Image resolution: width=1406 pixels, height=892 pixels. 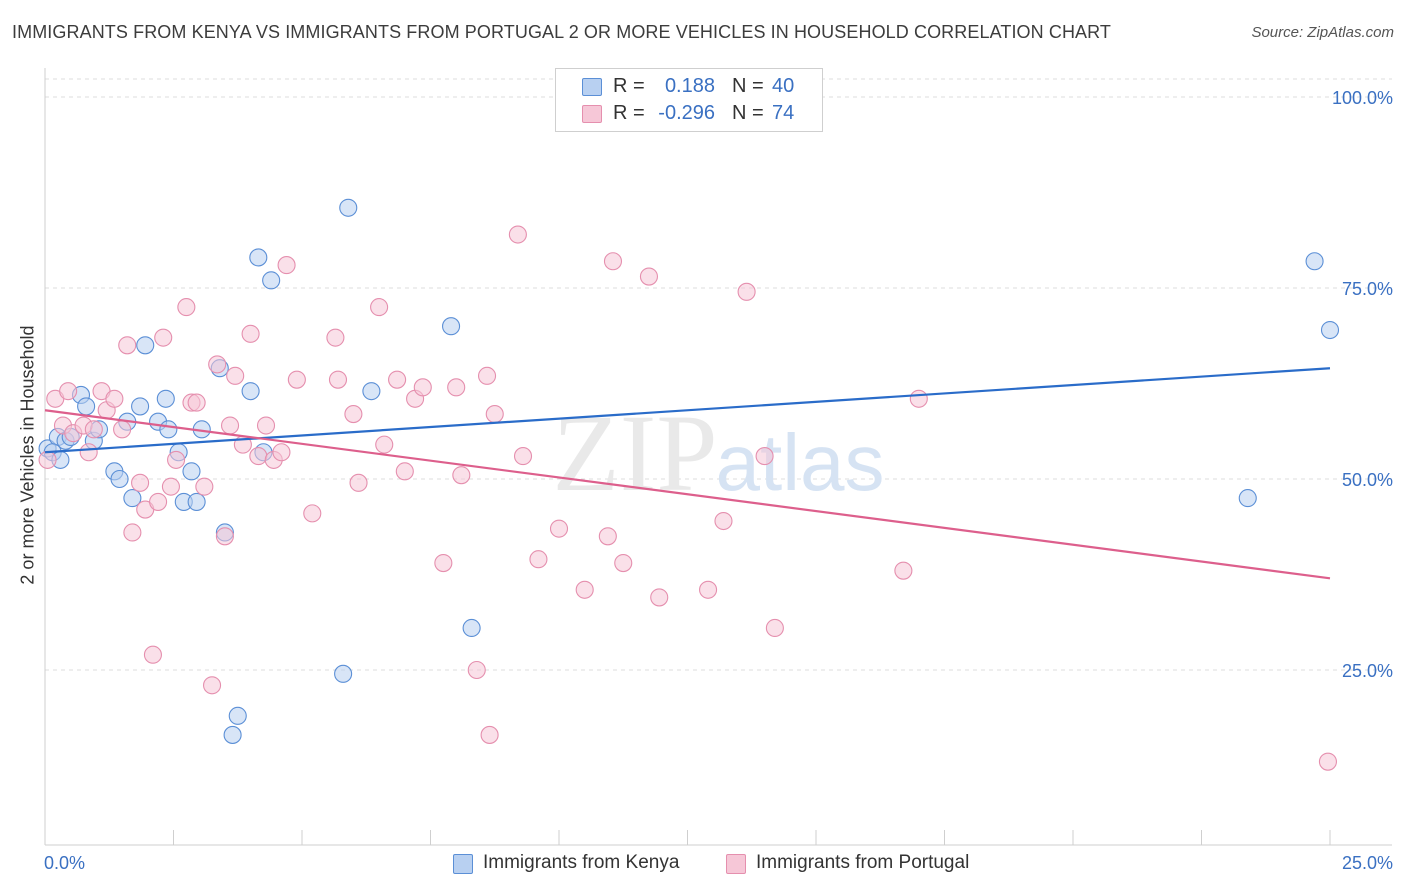 What do you see at coordinates (1362, 98) in the screenshot?
I see `y-tick-label: 100.0%` at bounding box center [1362, 98].